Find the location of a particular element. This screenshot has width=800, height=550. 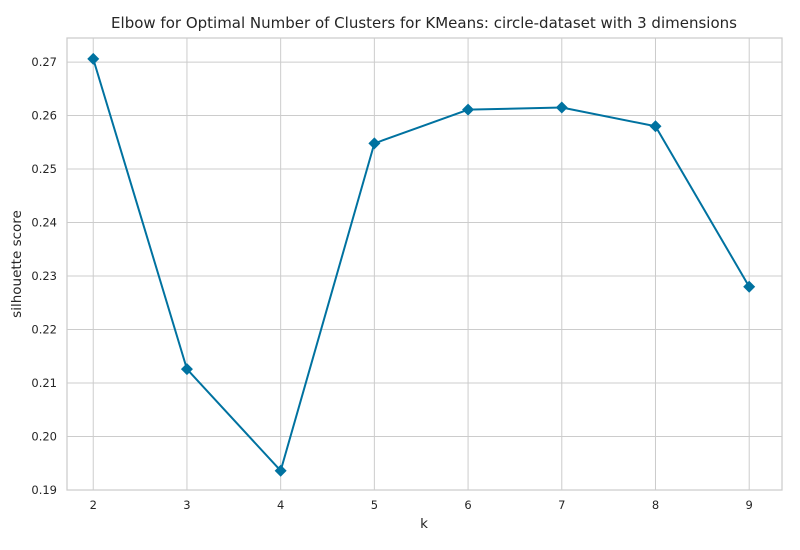

x-tick-label: 2 is located at coordinates (93, 505).